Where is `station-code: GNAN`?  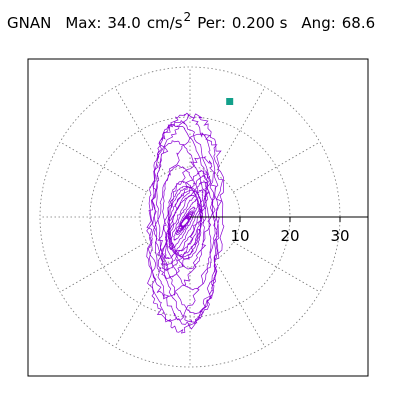 station-code: GNAN is located at coordinates (29, 23).